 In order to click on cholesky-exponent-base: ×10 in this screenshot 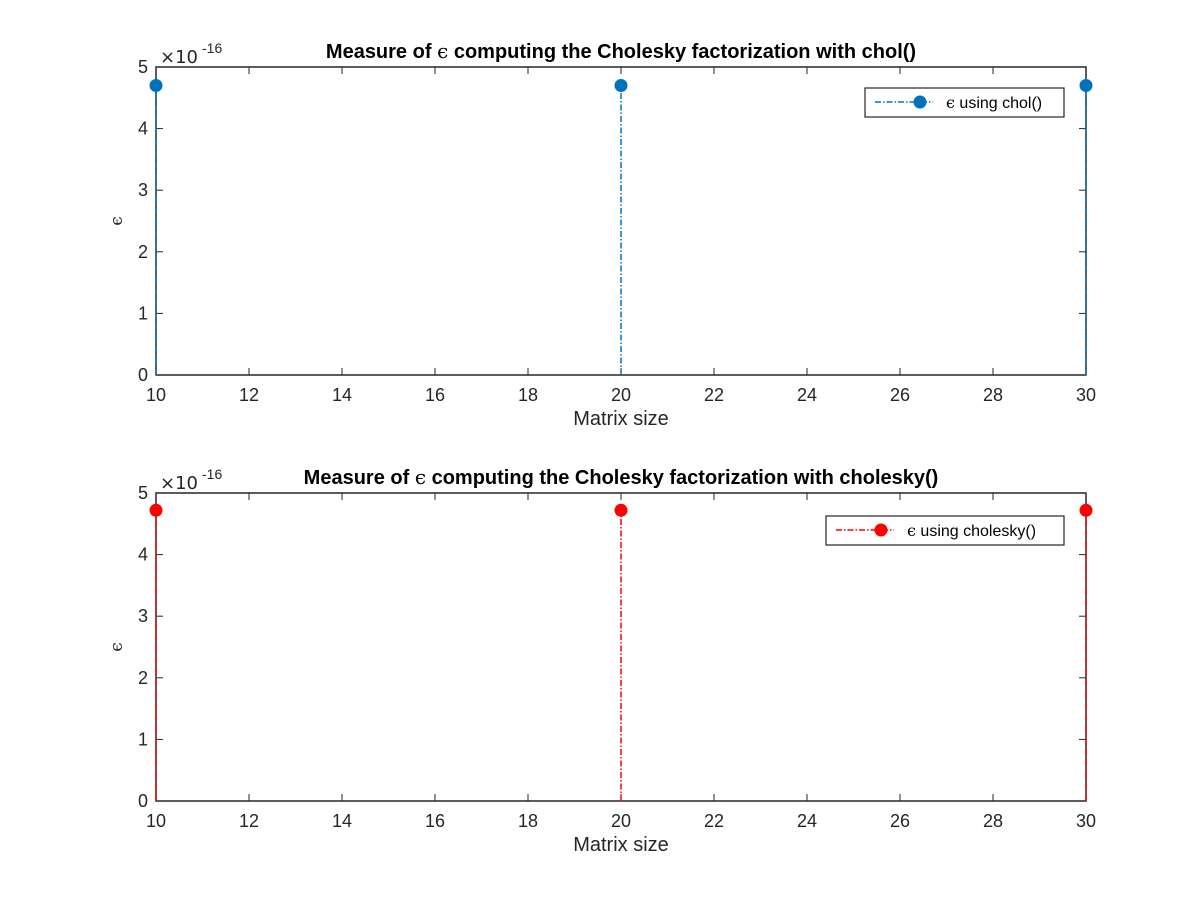, I will do `click(179, 483)`.